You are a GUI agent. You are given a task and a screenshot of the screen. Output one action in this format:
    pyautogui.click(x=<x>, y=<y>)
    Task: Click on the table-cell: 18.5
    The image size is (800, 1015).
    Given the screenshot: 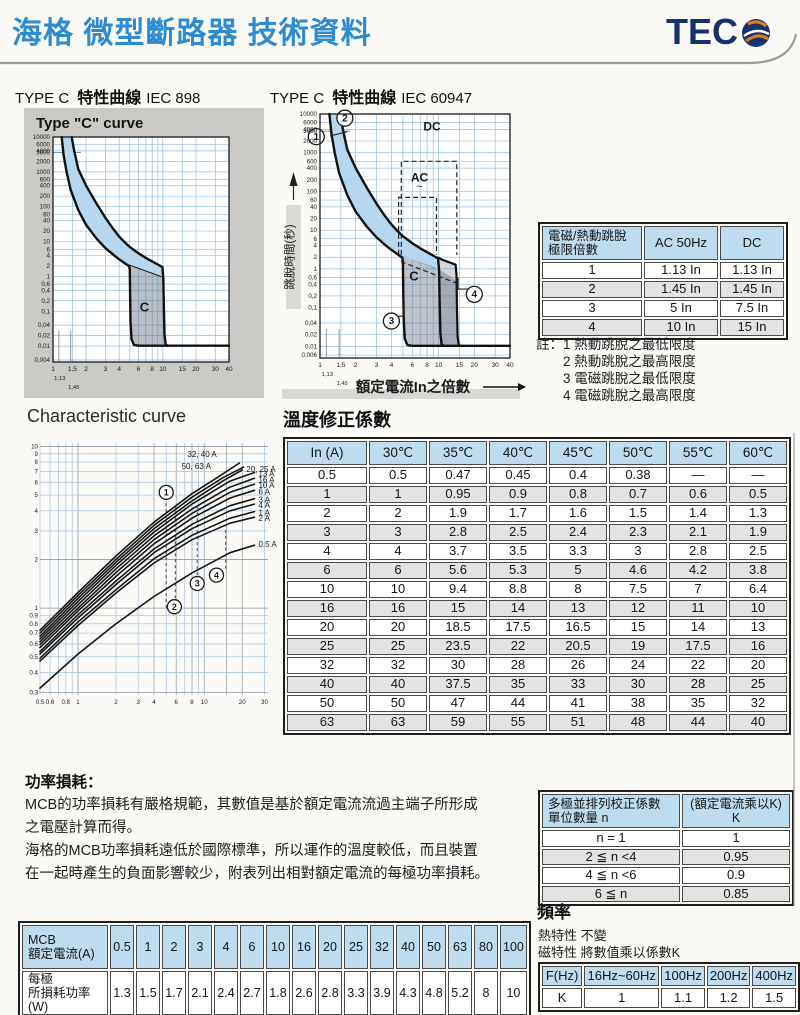 What is the action you would take?
    pyautogui.click(x=458, y=627)
    